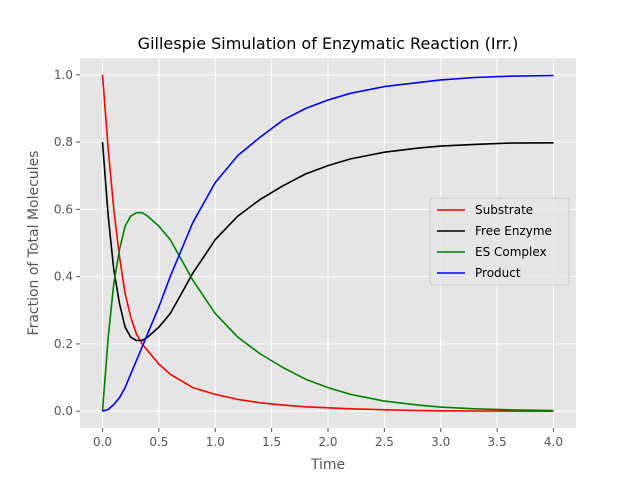 The width and height of the screenshot is (640, 480). What do you see at coordinates (63, 344) in the screenshot?
I see `y-tick-label: 0.2` at bounding box center [63, 344].